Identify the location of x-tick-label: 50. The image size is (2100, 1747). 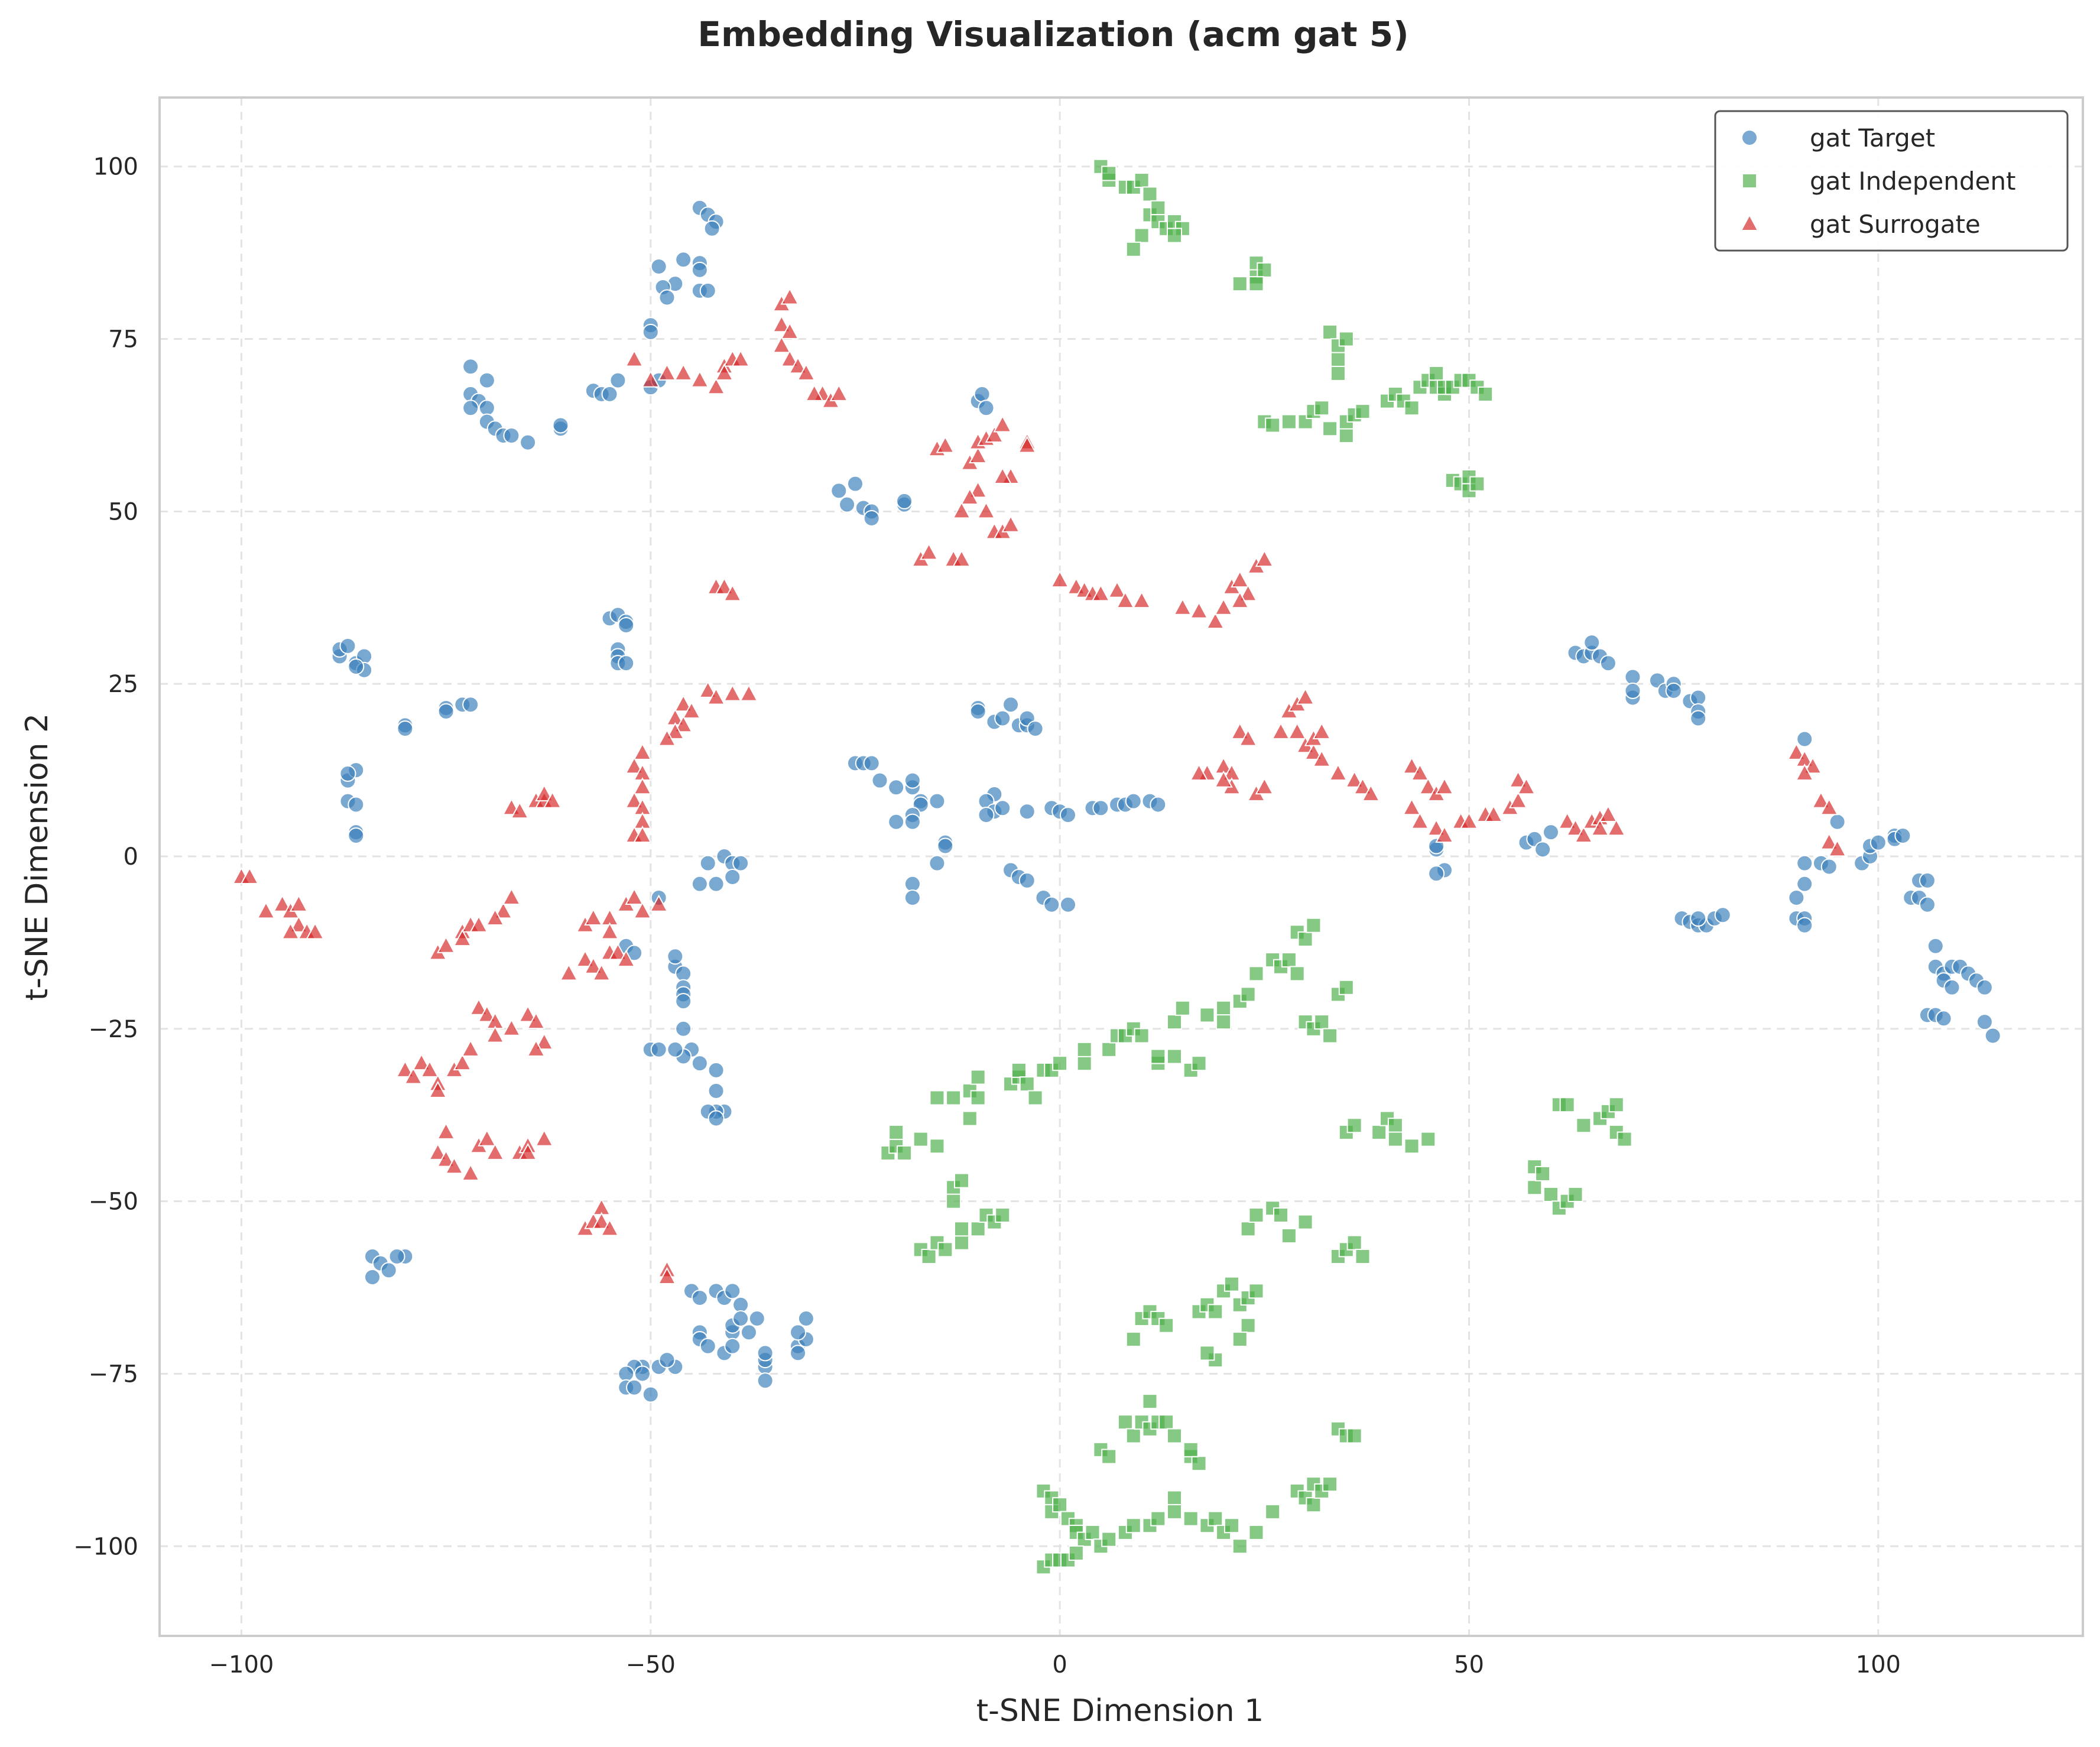
(1469, 1664).